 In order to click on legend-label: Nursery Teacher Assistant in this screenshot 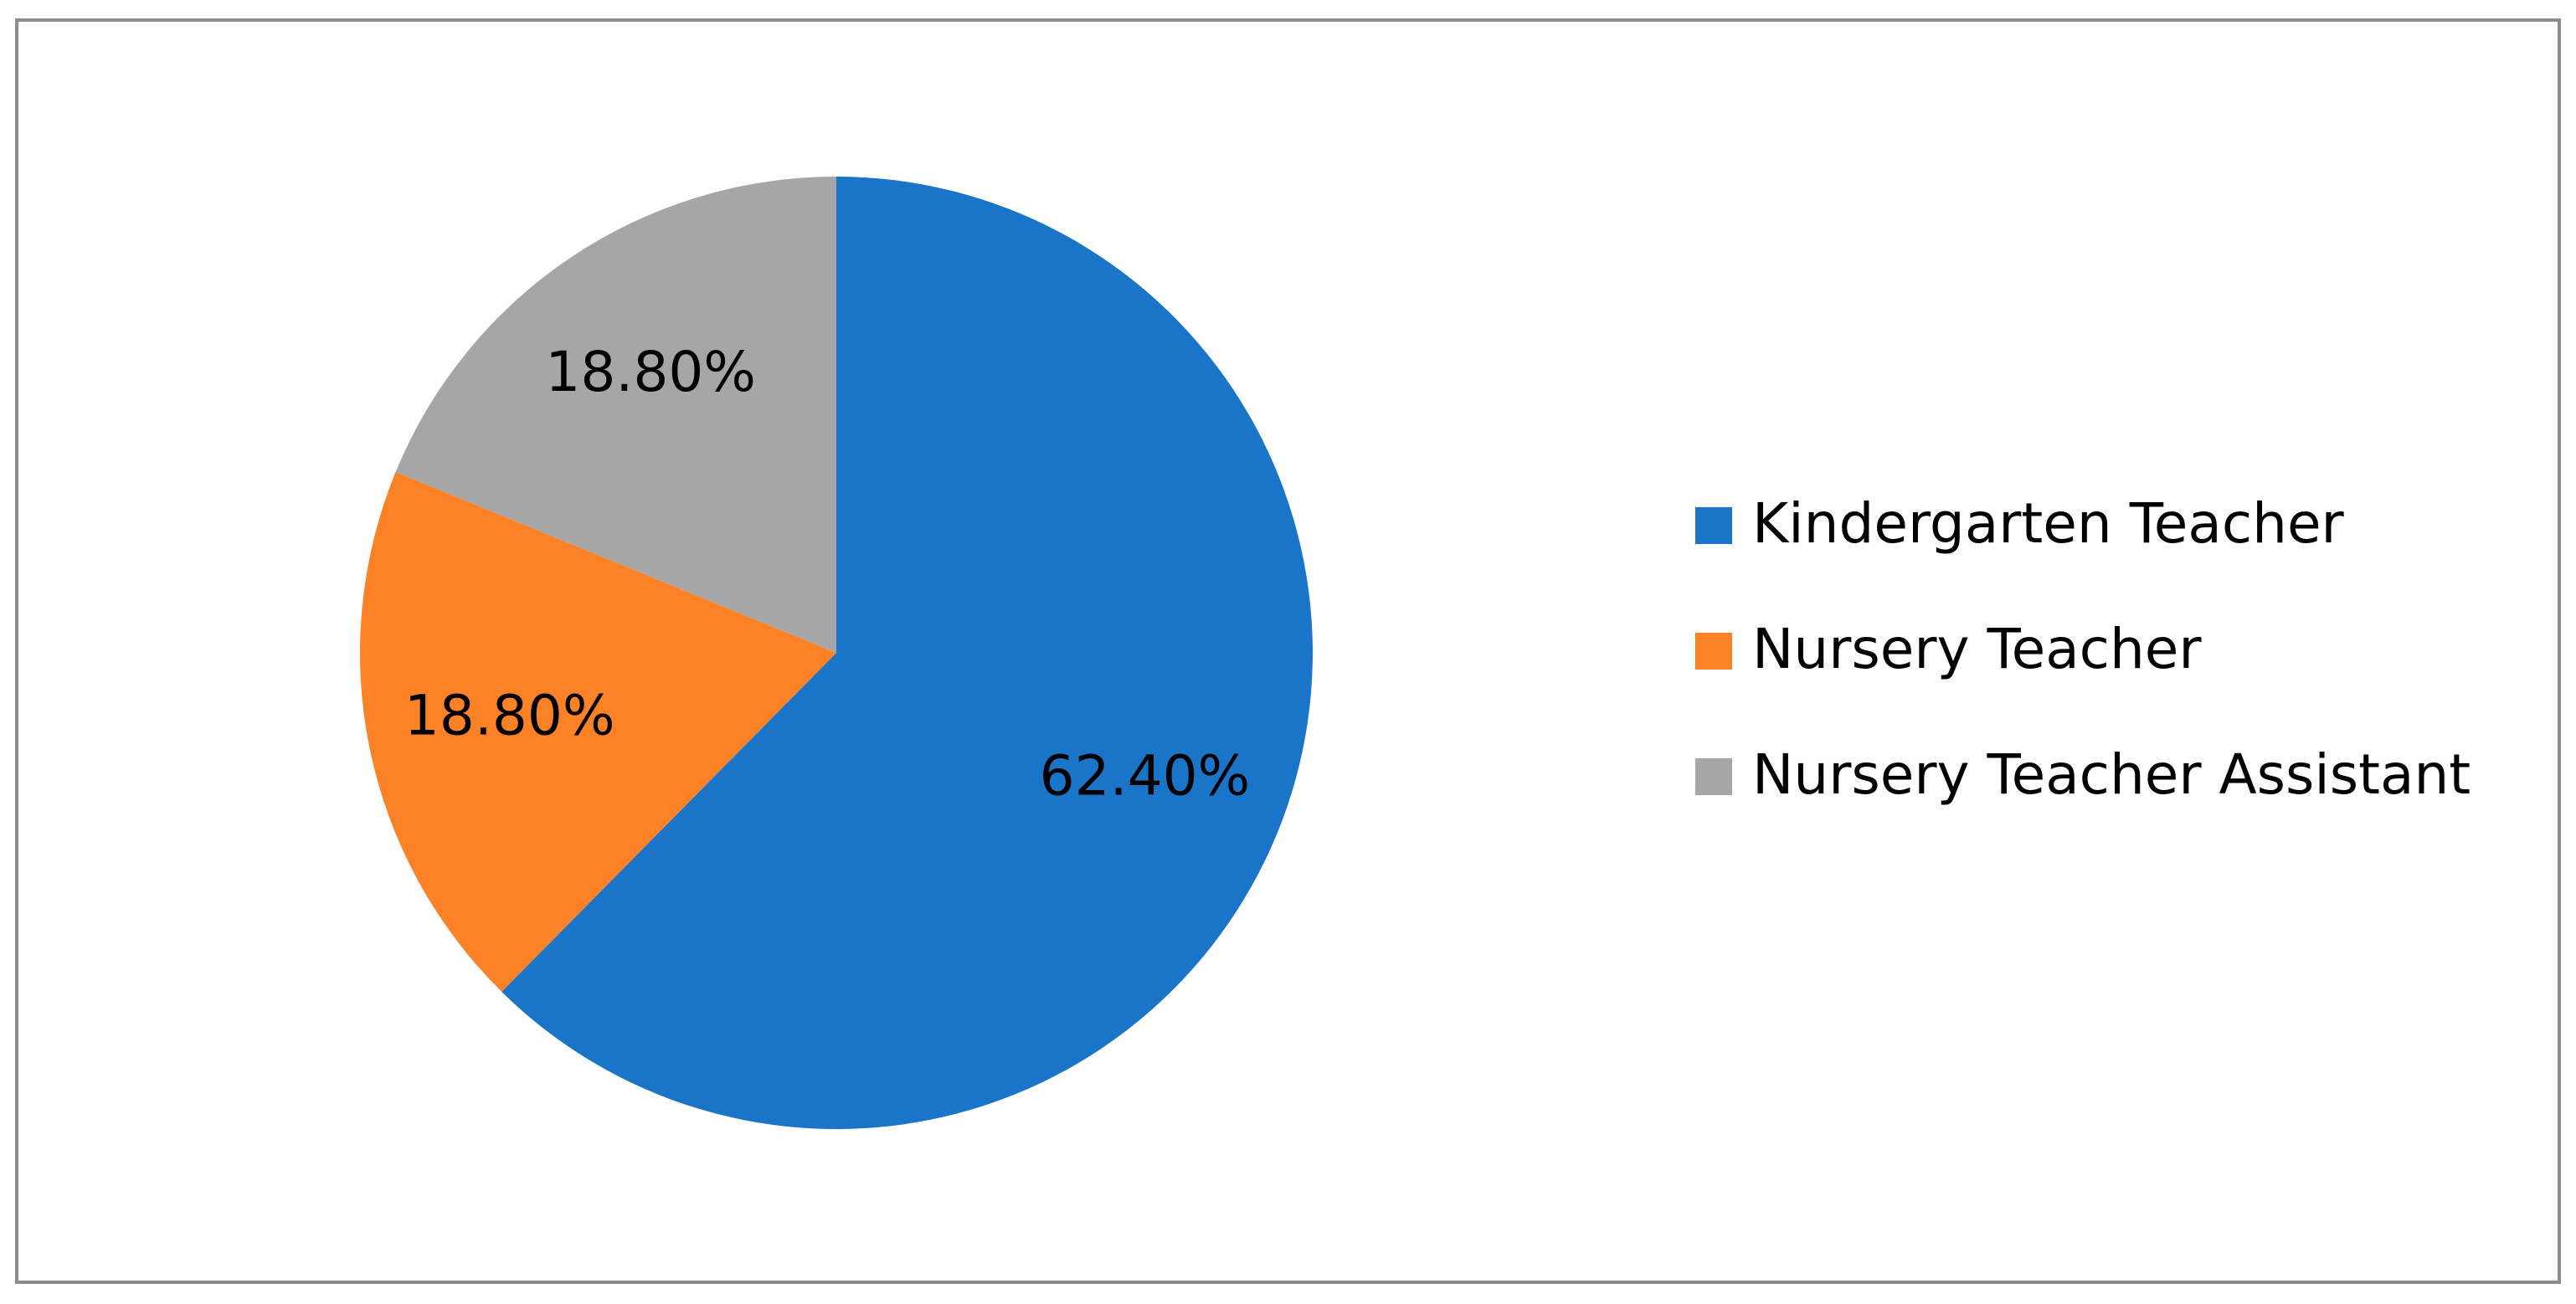, I will do `click(2112, 775)`.